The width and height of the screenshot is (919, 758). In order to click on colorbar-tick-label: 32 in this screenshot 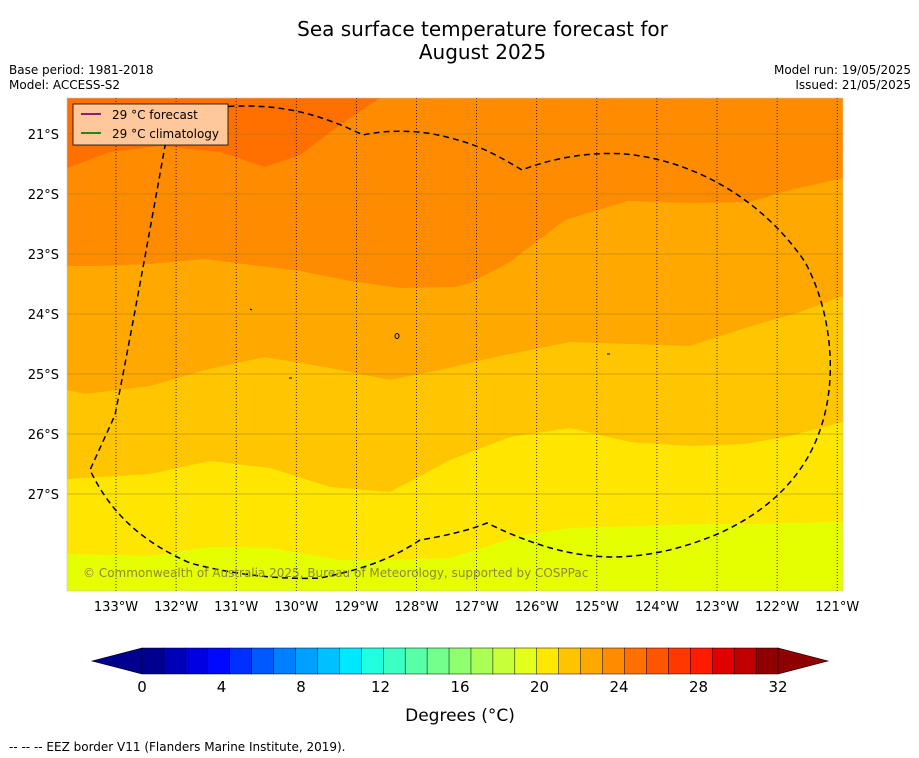, I will do `click(777, 687)`.